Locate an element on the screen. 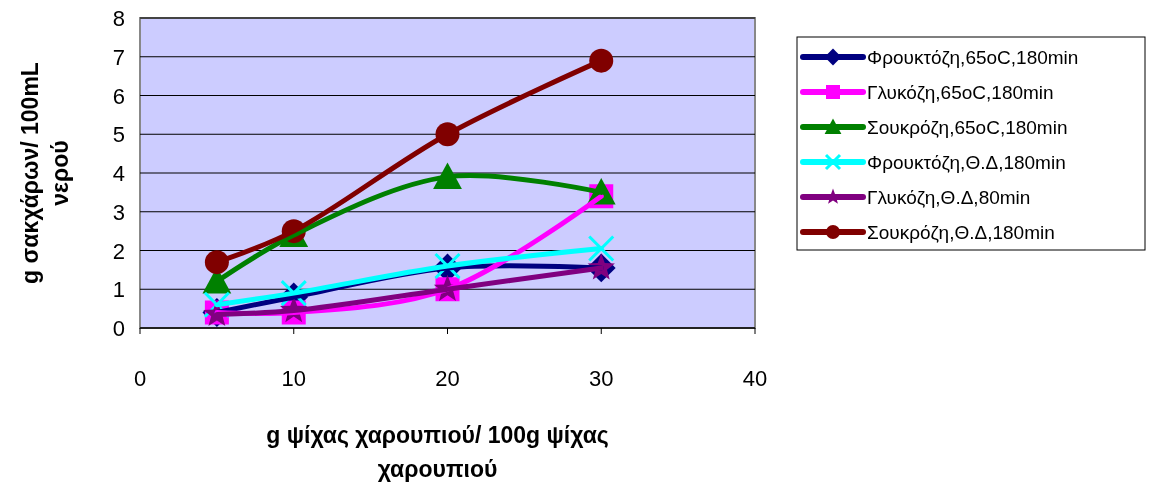  legend-label: Σουκρόζη,65oC,180min is located at coordinates (967, 127).